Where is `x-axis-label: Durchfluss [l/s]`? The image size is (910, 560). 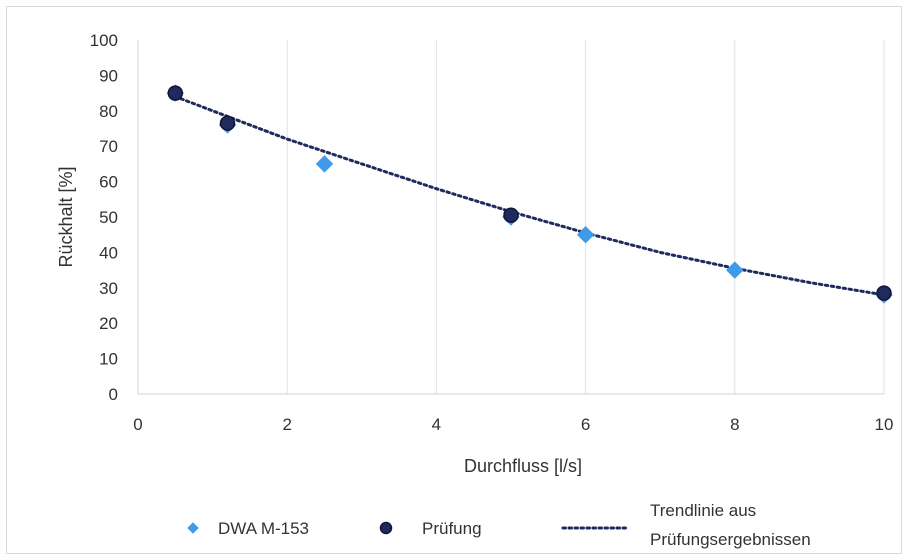 x-axis-label: Durchfluss [l/s] is located at coordinates (523, 466).